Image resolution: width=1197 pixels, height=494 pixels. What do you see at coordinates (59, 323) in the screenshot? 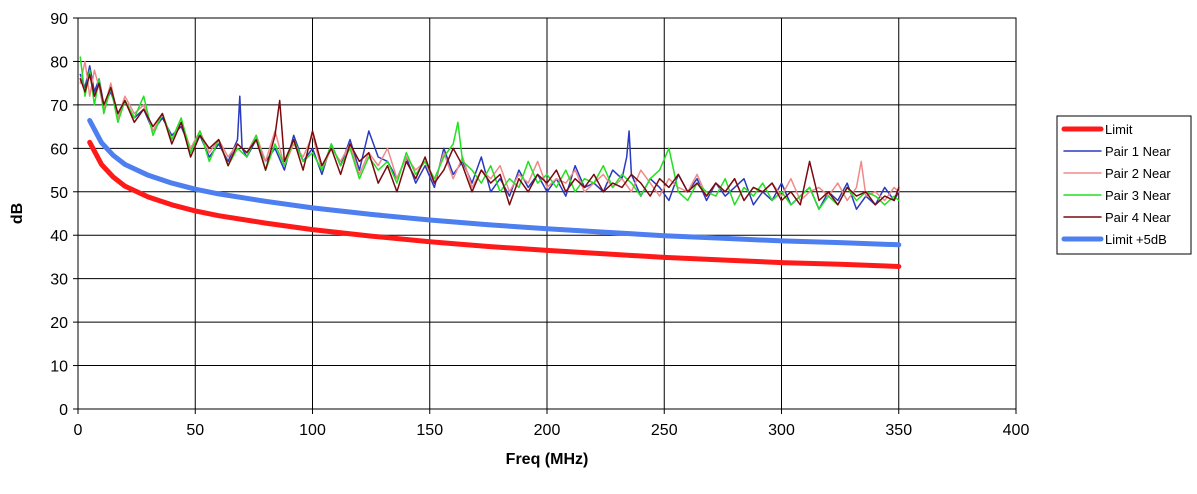
I see `y-tick-label: 20` at bounding box center [59, 323].